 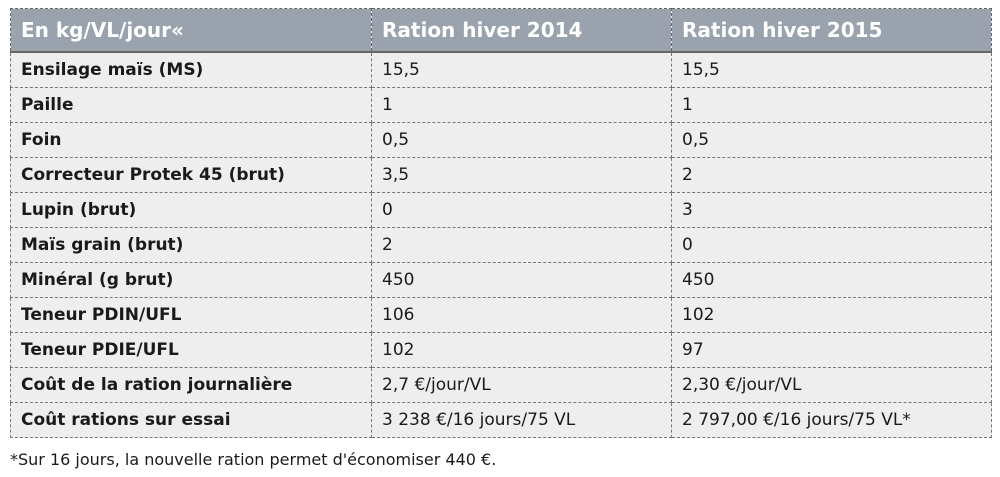 I want to click on value-2014: 102, so click(x=521, y=350).